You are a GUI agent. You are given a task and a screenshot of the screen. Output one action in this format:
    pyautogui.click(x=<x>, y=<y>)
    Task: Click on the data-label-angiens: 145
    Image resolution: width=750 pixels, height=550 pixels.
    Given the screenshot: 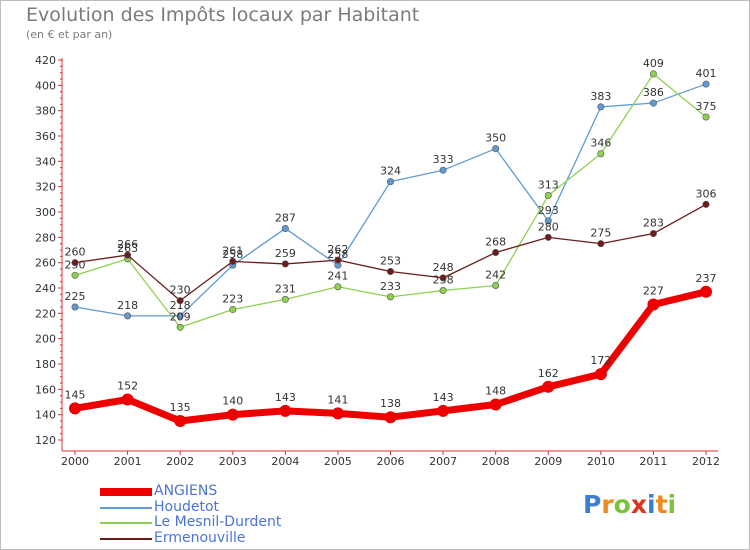 What is the action you would take?
    pyautogui.click(x=75, y=394)
    